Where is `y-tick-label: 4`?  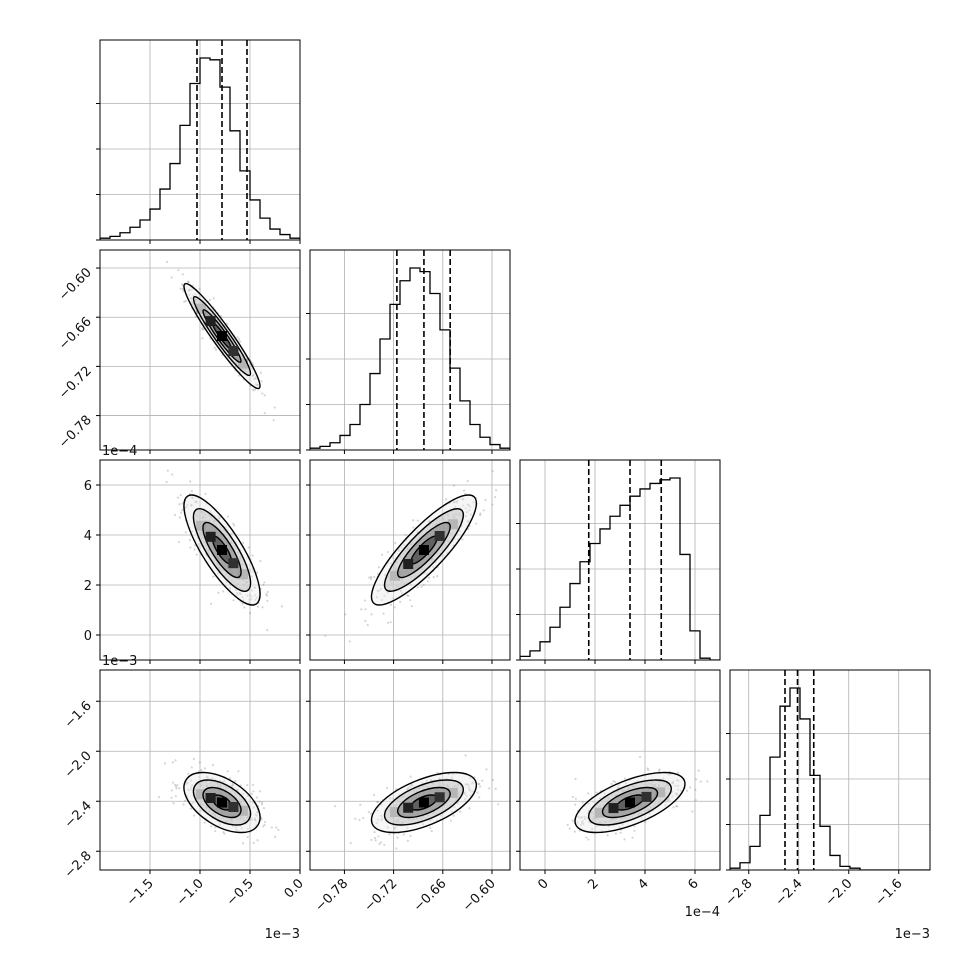 y-tick-label: 4 is located at coordinates (88, 536).